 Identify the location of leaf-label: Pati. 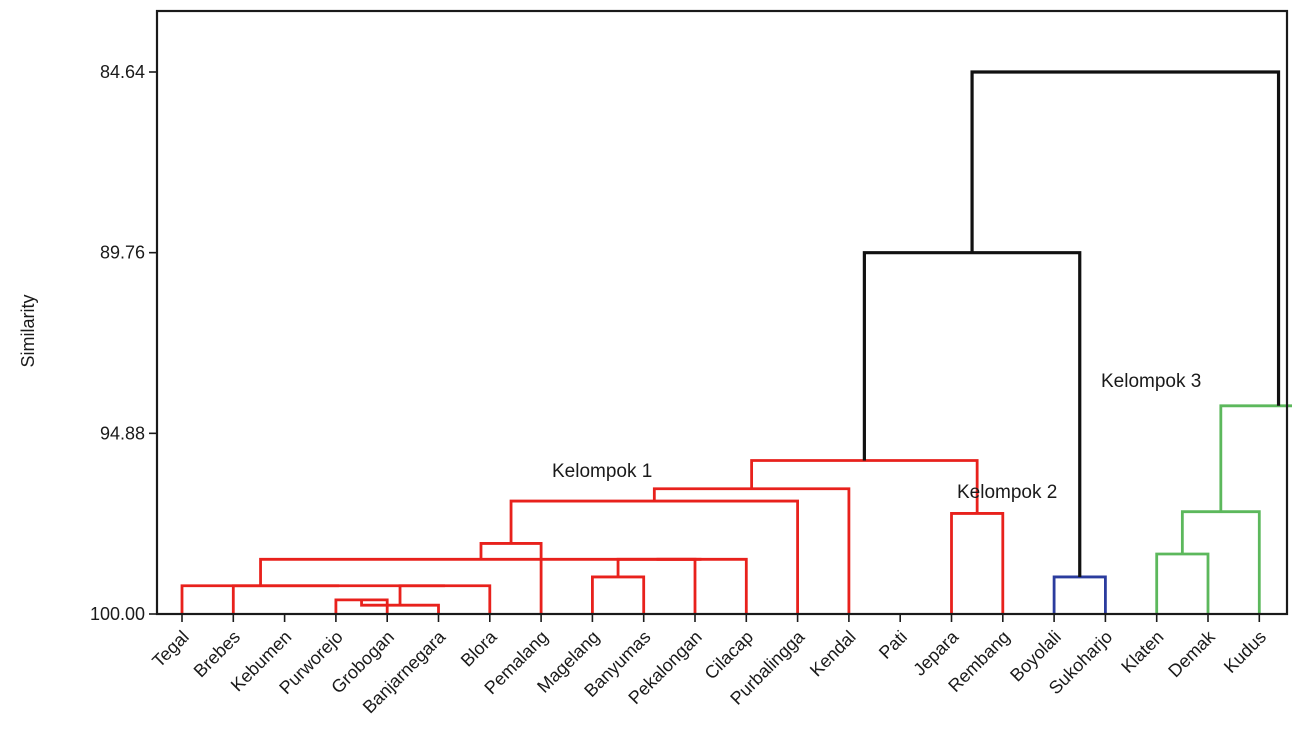
(893, 645).